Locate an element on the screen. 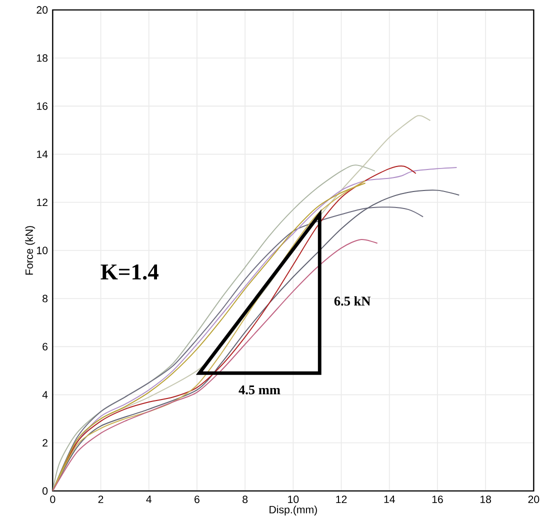  y-tick-label: 20 is located at coordinates (42, 10).